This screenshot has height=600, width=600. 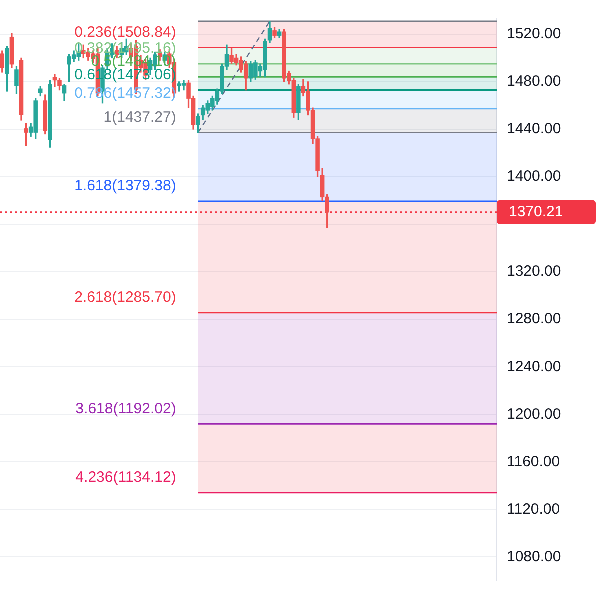 I want to click on ref-line-label: 4.236(1134.12), so click(x=126, y=477).